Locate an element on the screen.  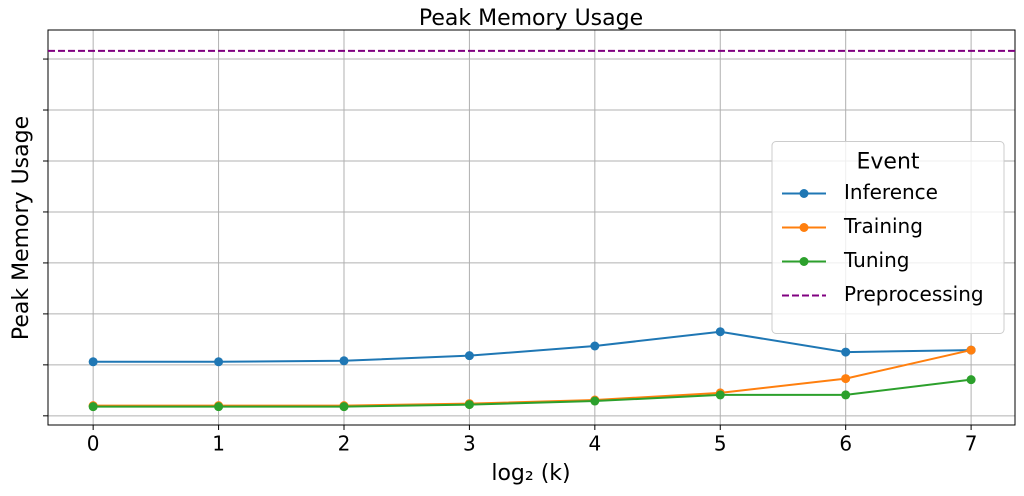
legend-title: Event is located at coordinates (887, 162).